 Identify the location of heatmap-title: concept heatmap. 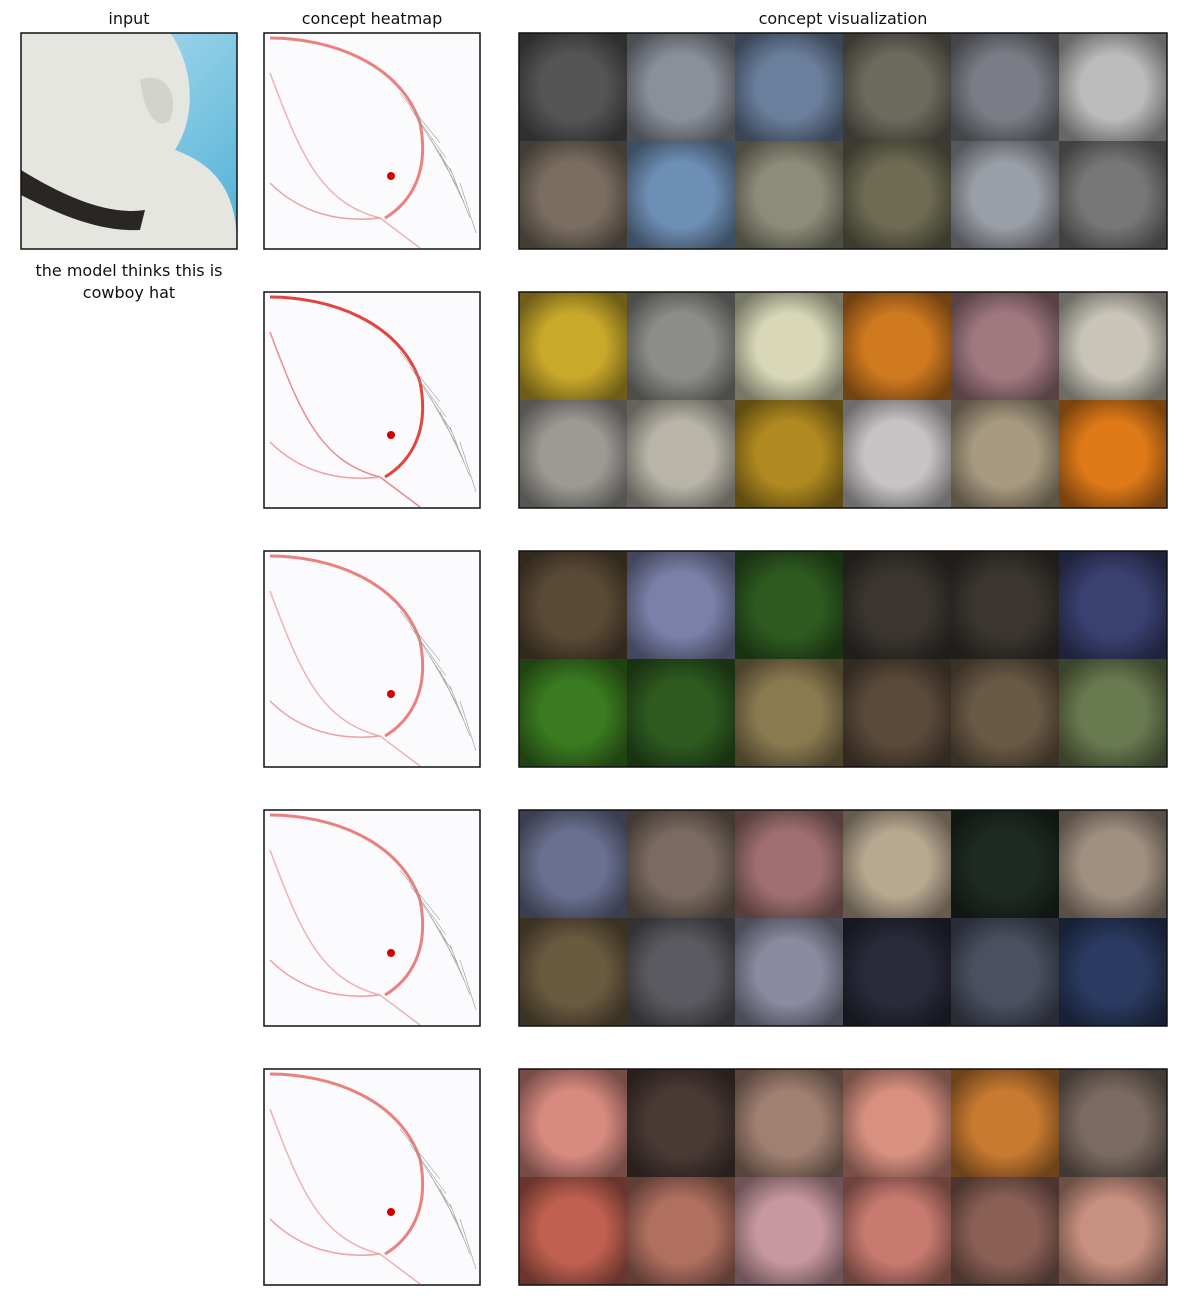
(372, 18).